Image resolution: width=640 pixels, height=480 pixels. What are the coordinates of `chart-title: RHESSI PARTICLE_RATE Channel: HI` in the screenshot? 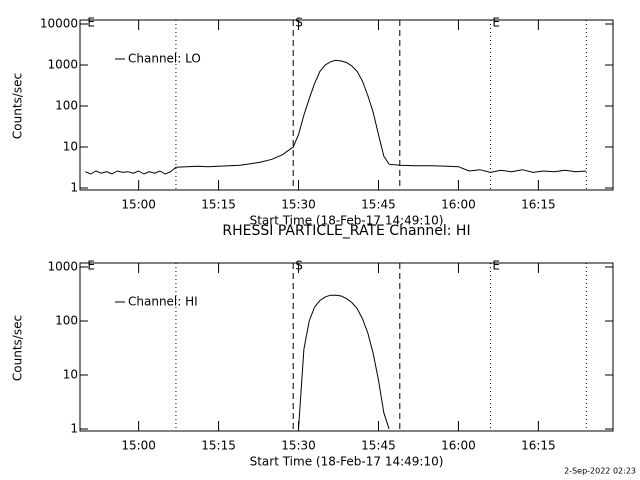 It's located at (346, 231).